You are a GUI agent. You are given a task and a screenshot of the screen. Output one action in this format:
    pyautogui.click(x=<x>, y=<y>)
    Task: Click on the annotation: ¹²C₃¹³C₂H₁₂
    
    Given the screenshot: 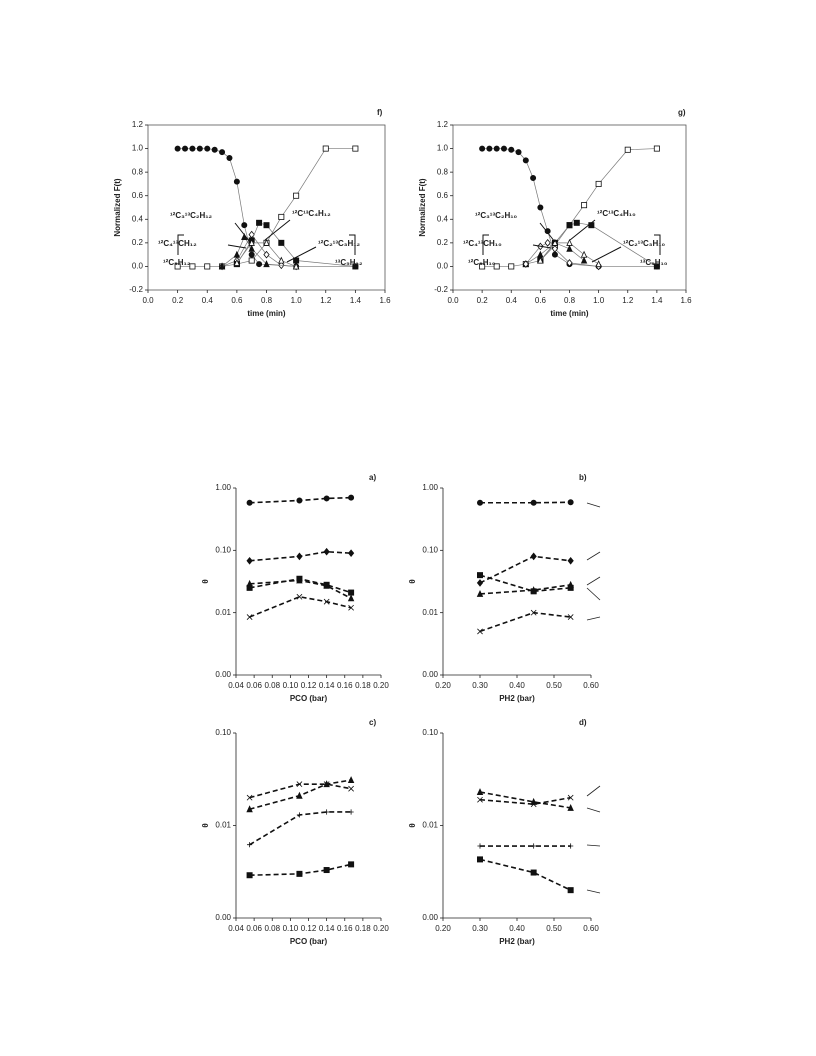 What is the action you would take?
    pyautogui.click(x=191, y=215)
    